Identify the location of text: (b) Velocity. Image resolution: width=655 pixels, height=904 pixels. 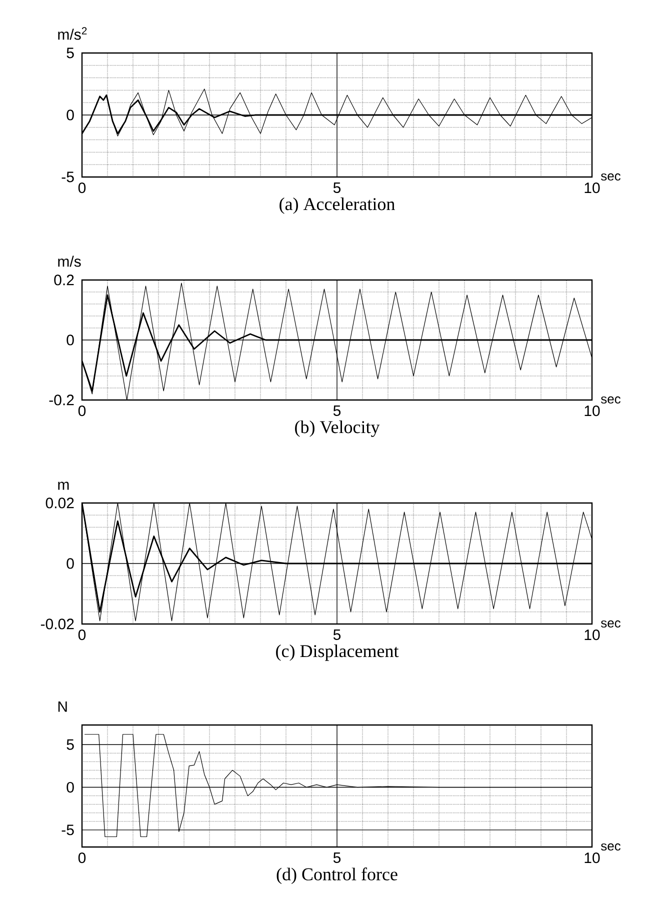
(337, 428).